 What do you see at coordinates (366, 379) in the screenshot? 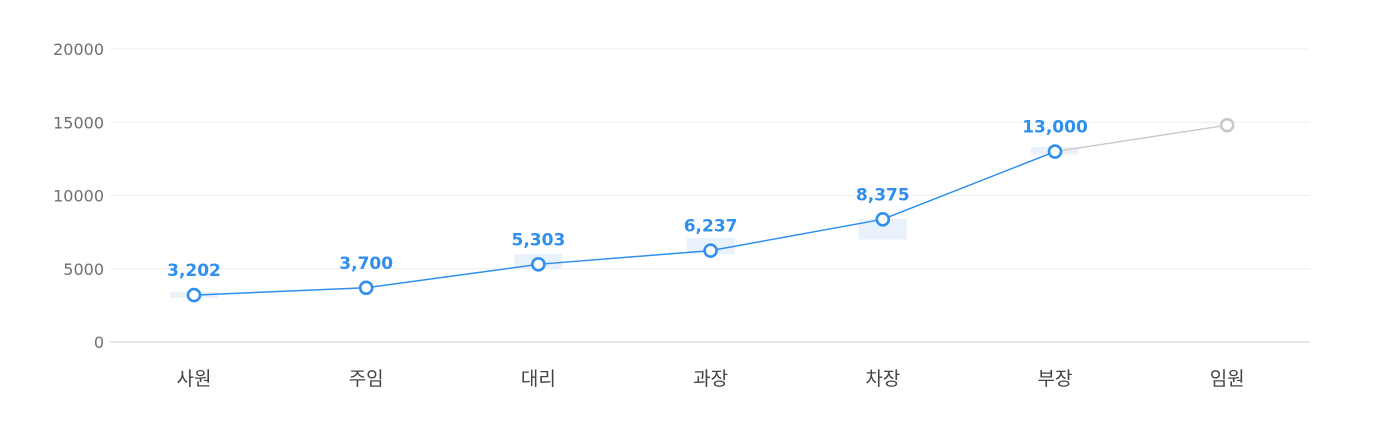
I see `x-tick-label: 주임` at bounding box center [366, 379].